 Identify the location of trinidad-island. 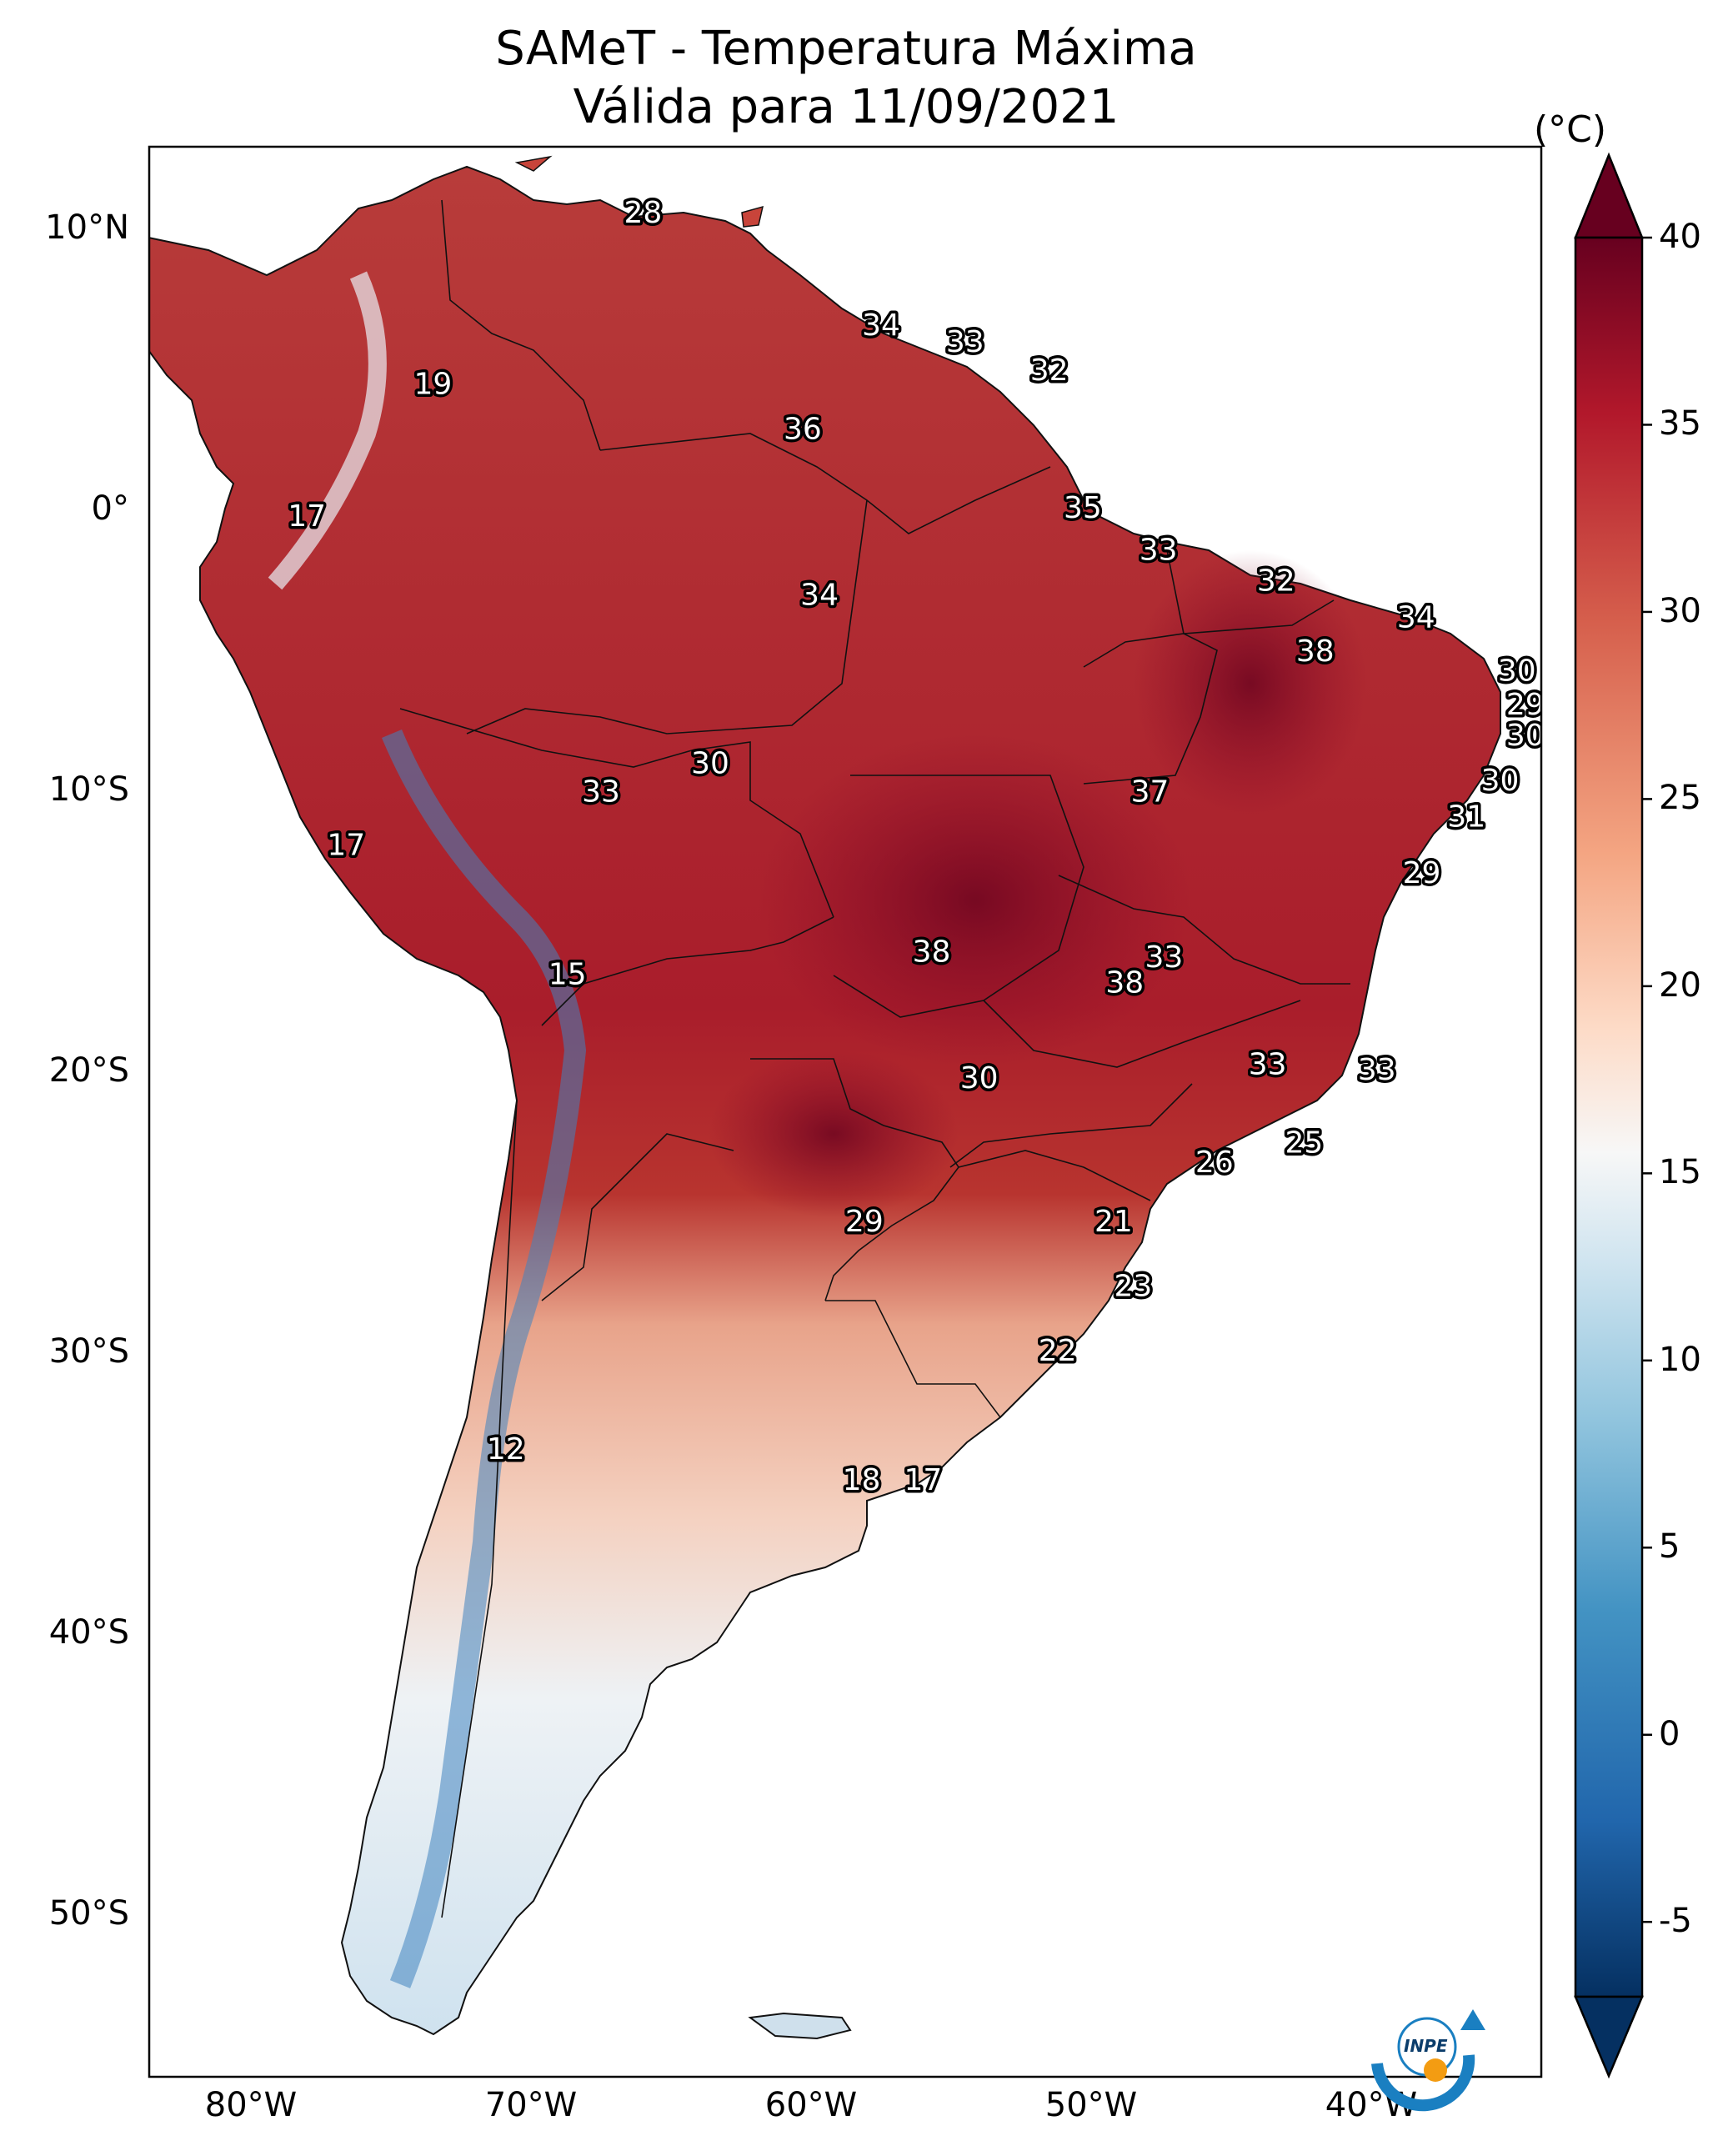
(752, 216).